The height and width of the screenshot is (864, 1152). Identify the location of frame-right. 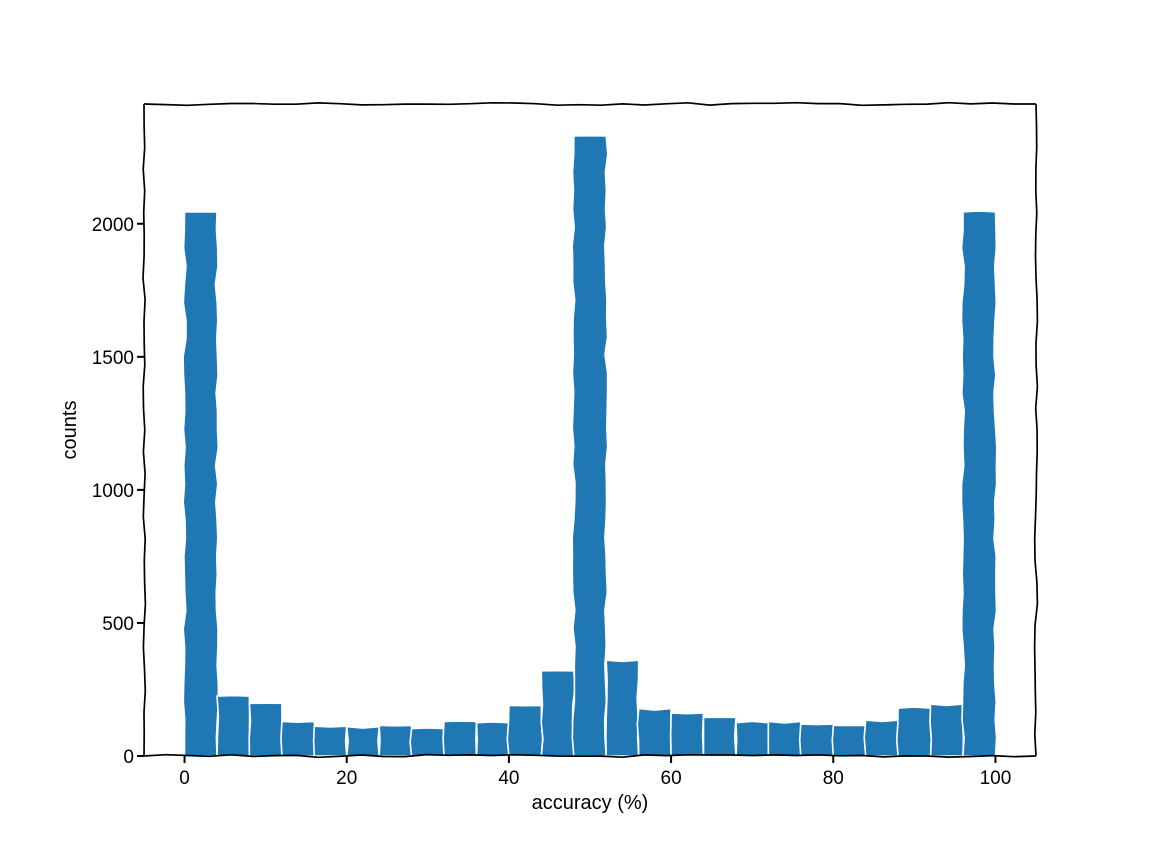
(1036, 430).